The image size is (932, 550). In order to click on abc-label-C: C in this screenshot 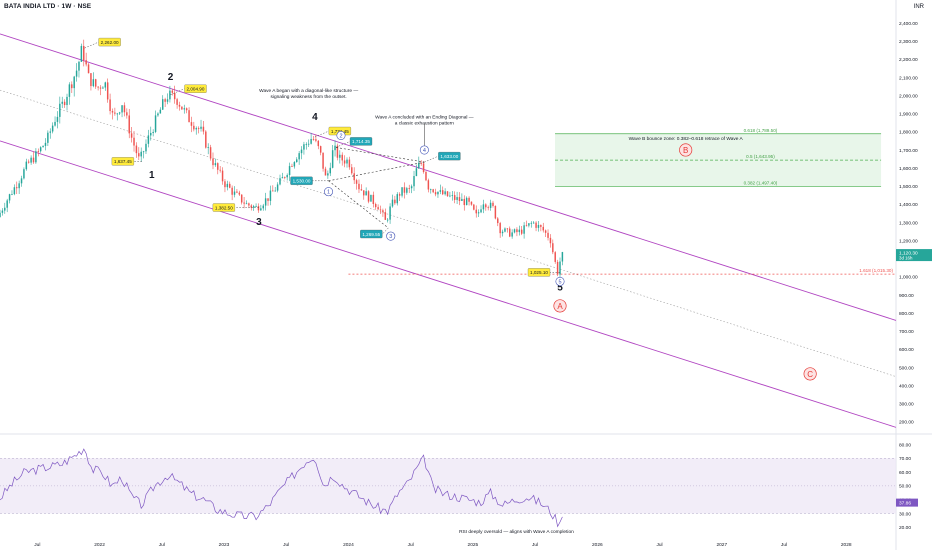, I will do `click(810, 374)`.